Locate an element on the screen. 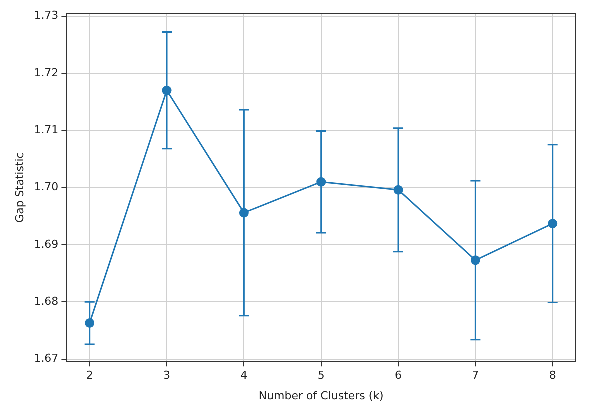 The width and height of the screenshot is (600, 413). x-tick-label: 5 is located at coordinates (321, 375).